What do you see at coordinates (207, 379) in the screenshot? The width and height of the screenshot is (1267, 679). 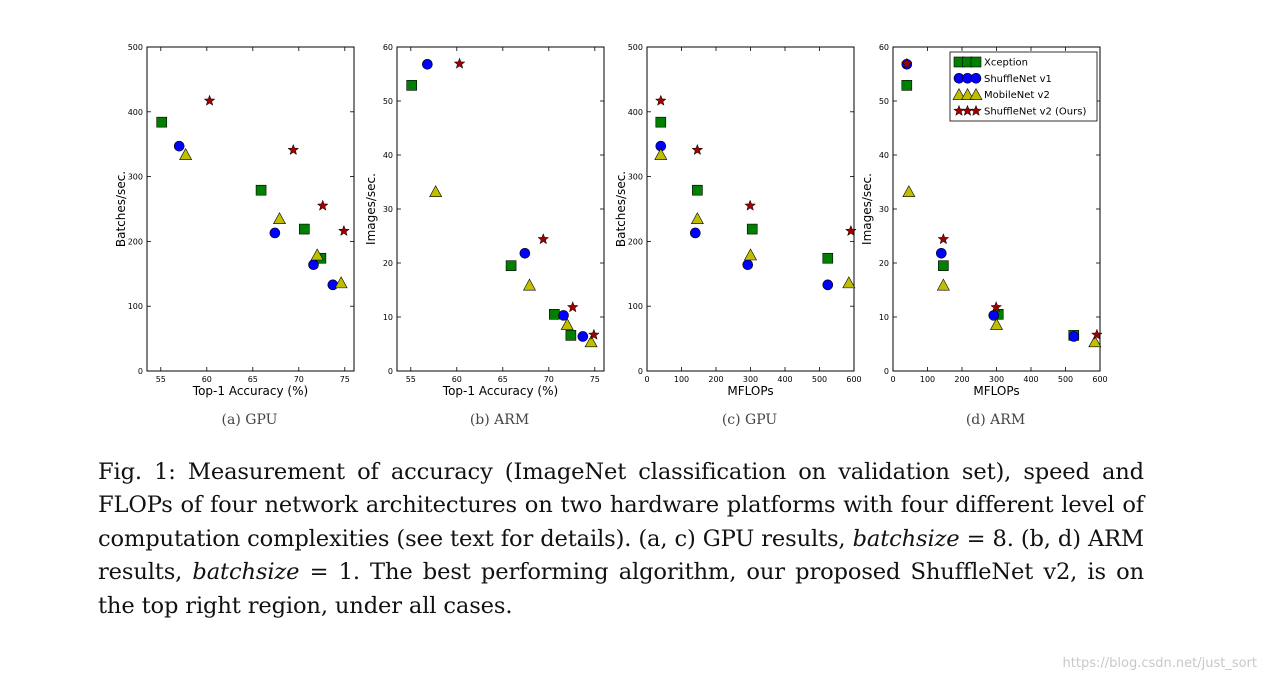 I see `x-tick-label: 60` at bounding box center [207, 379].